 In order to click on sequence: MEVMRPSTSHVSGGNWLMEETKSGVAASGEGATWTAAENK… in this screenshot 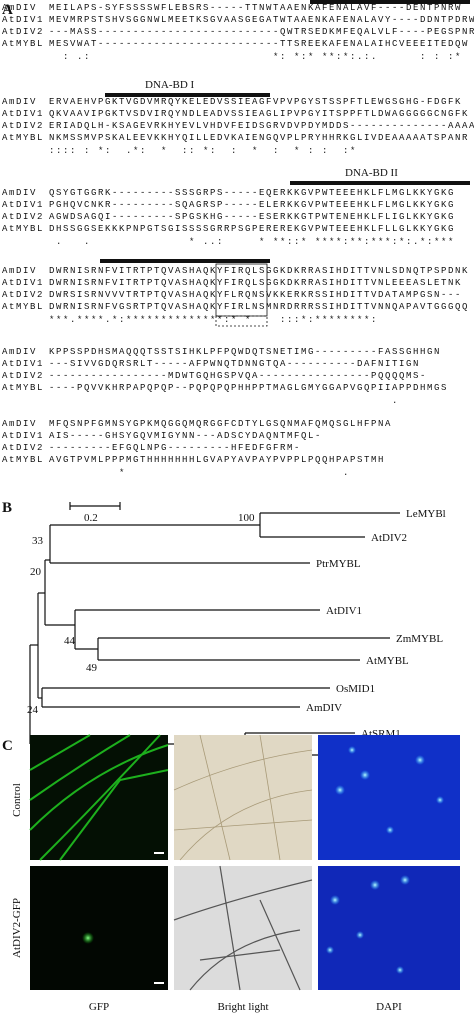, I will do `click(261, 20)`.